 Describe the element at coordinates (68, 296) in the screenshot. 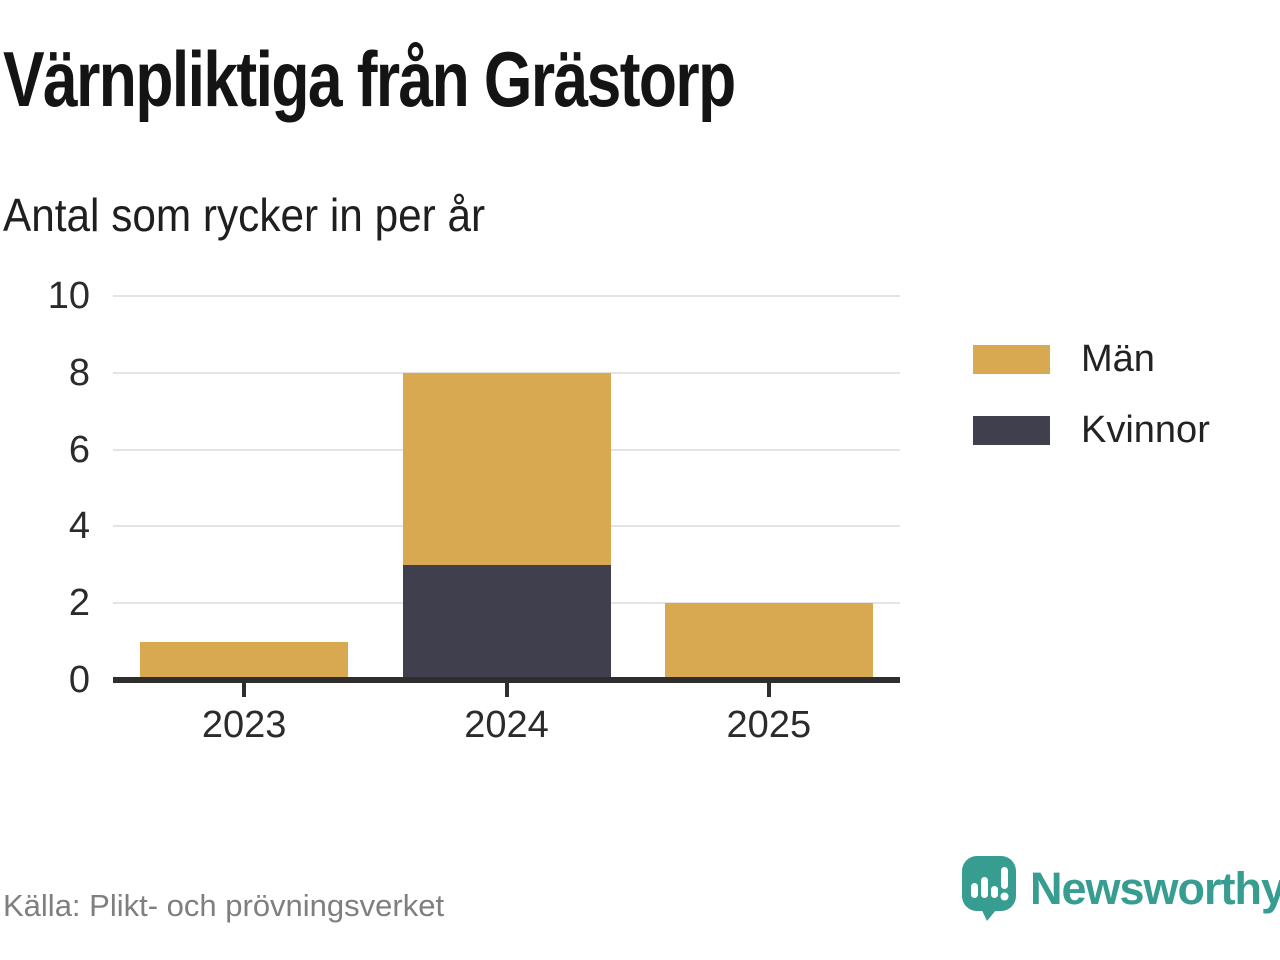

I see `y-axis-tick-label: 10` at that location.